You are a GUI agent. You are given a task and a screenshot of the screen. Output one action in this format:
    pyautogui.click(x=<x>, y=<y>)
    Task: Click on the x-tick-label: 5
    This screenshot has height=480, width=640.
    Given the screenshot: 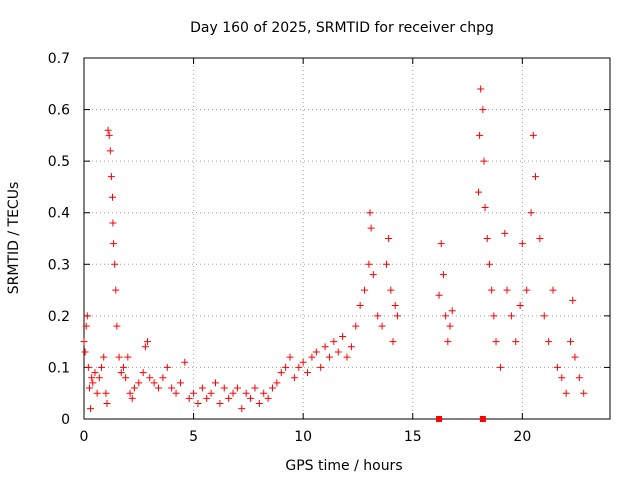 What is the action you would take?
    pyautogui.click(x=193, y=437)
    